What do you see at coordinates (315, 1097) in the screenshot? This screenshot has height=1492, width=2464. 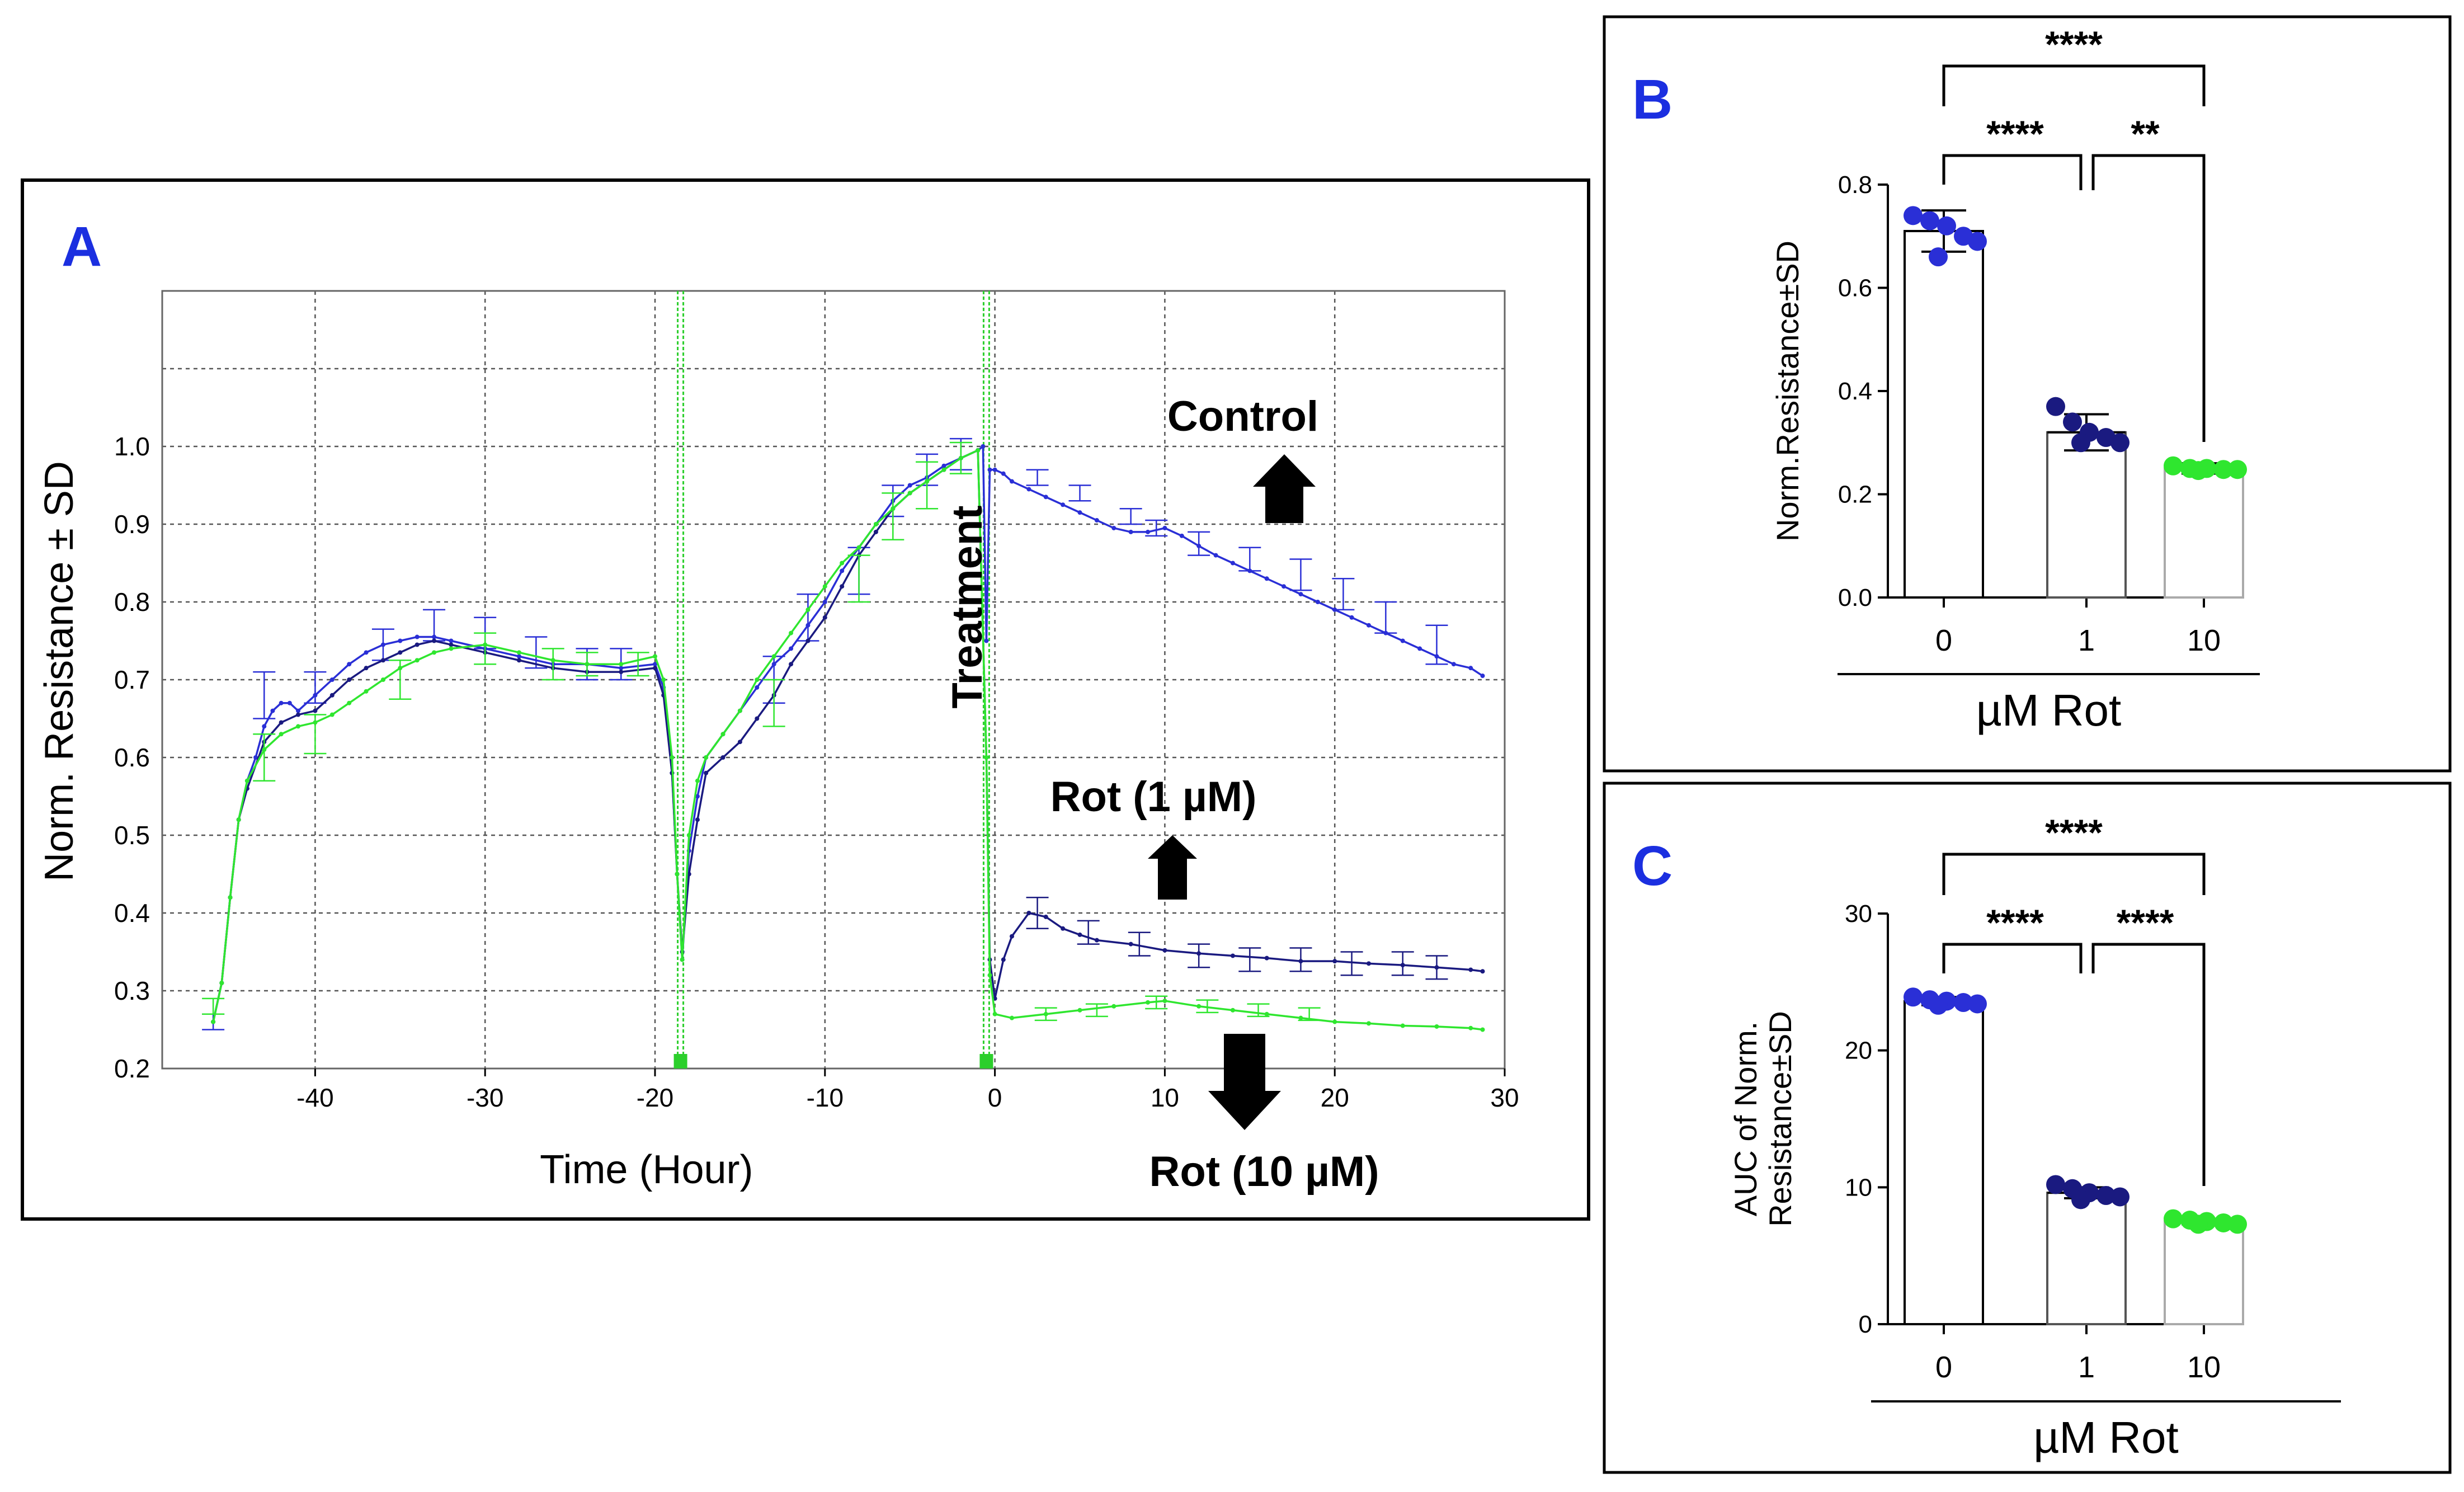 I see `x-tick-label: -40` at bounding box center [315, 1097].